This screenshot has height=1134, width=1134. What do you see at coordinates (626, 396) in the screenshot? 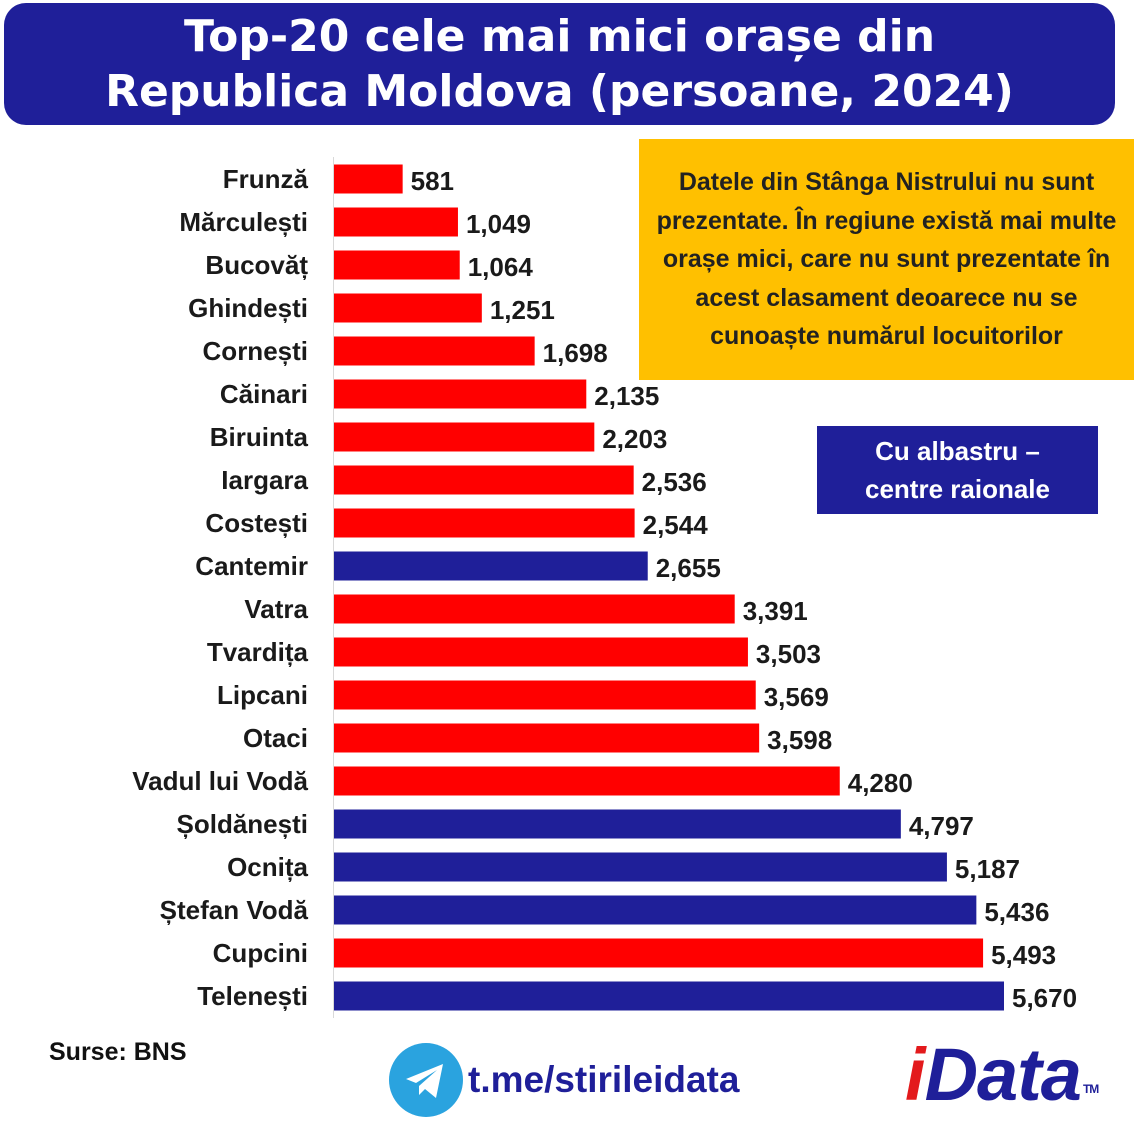
I see `value-label: 2,135` at bounding box center [626, 396].